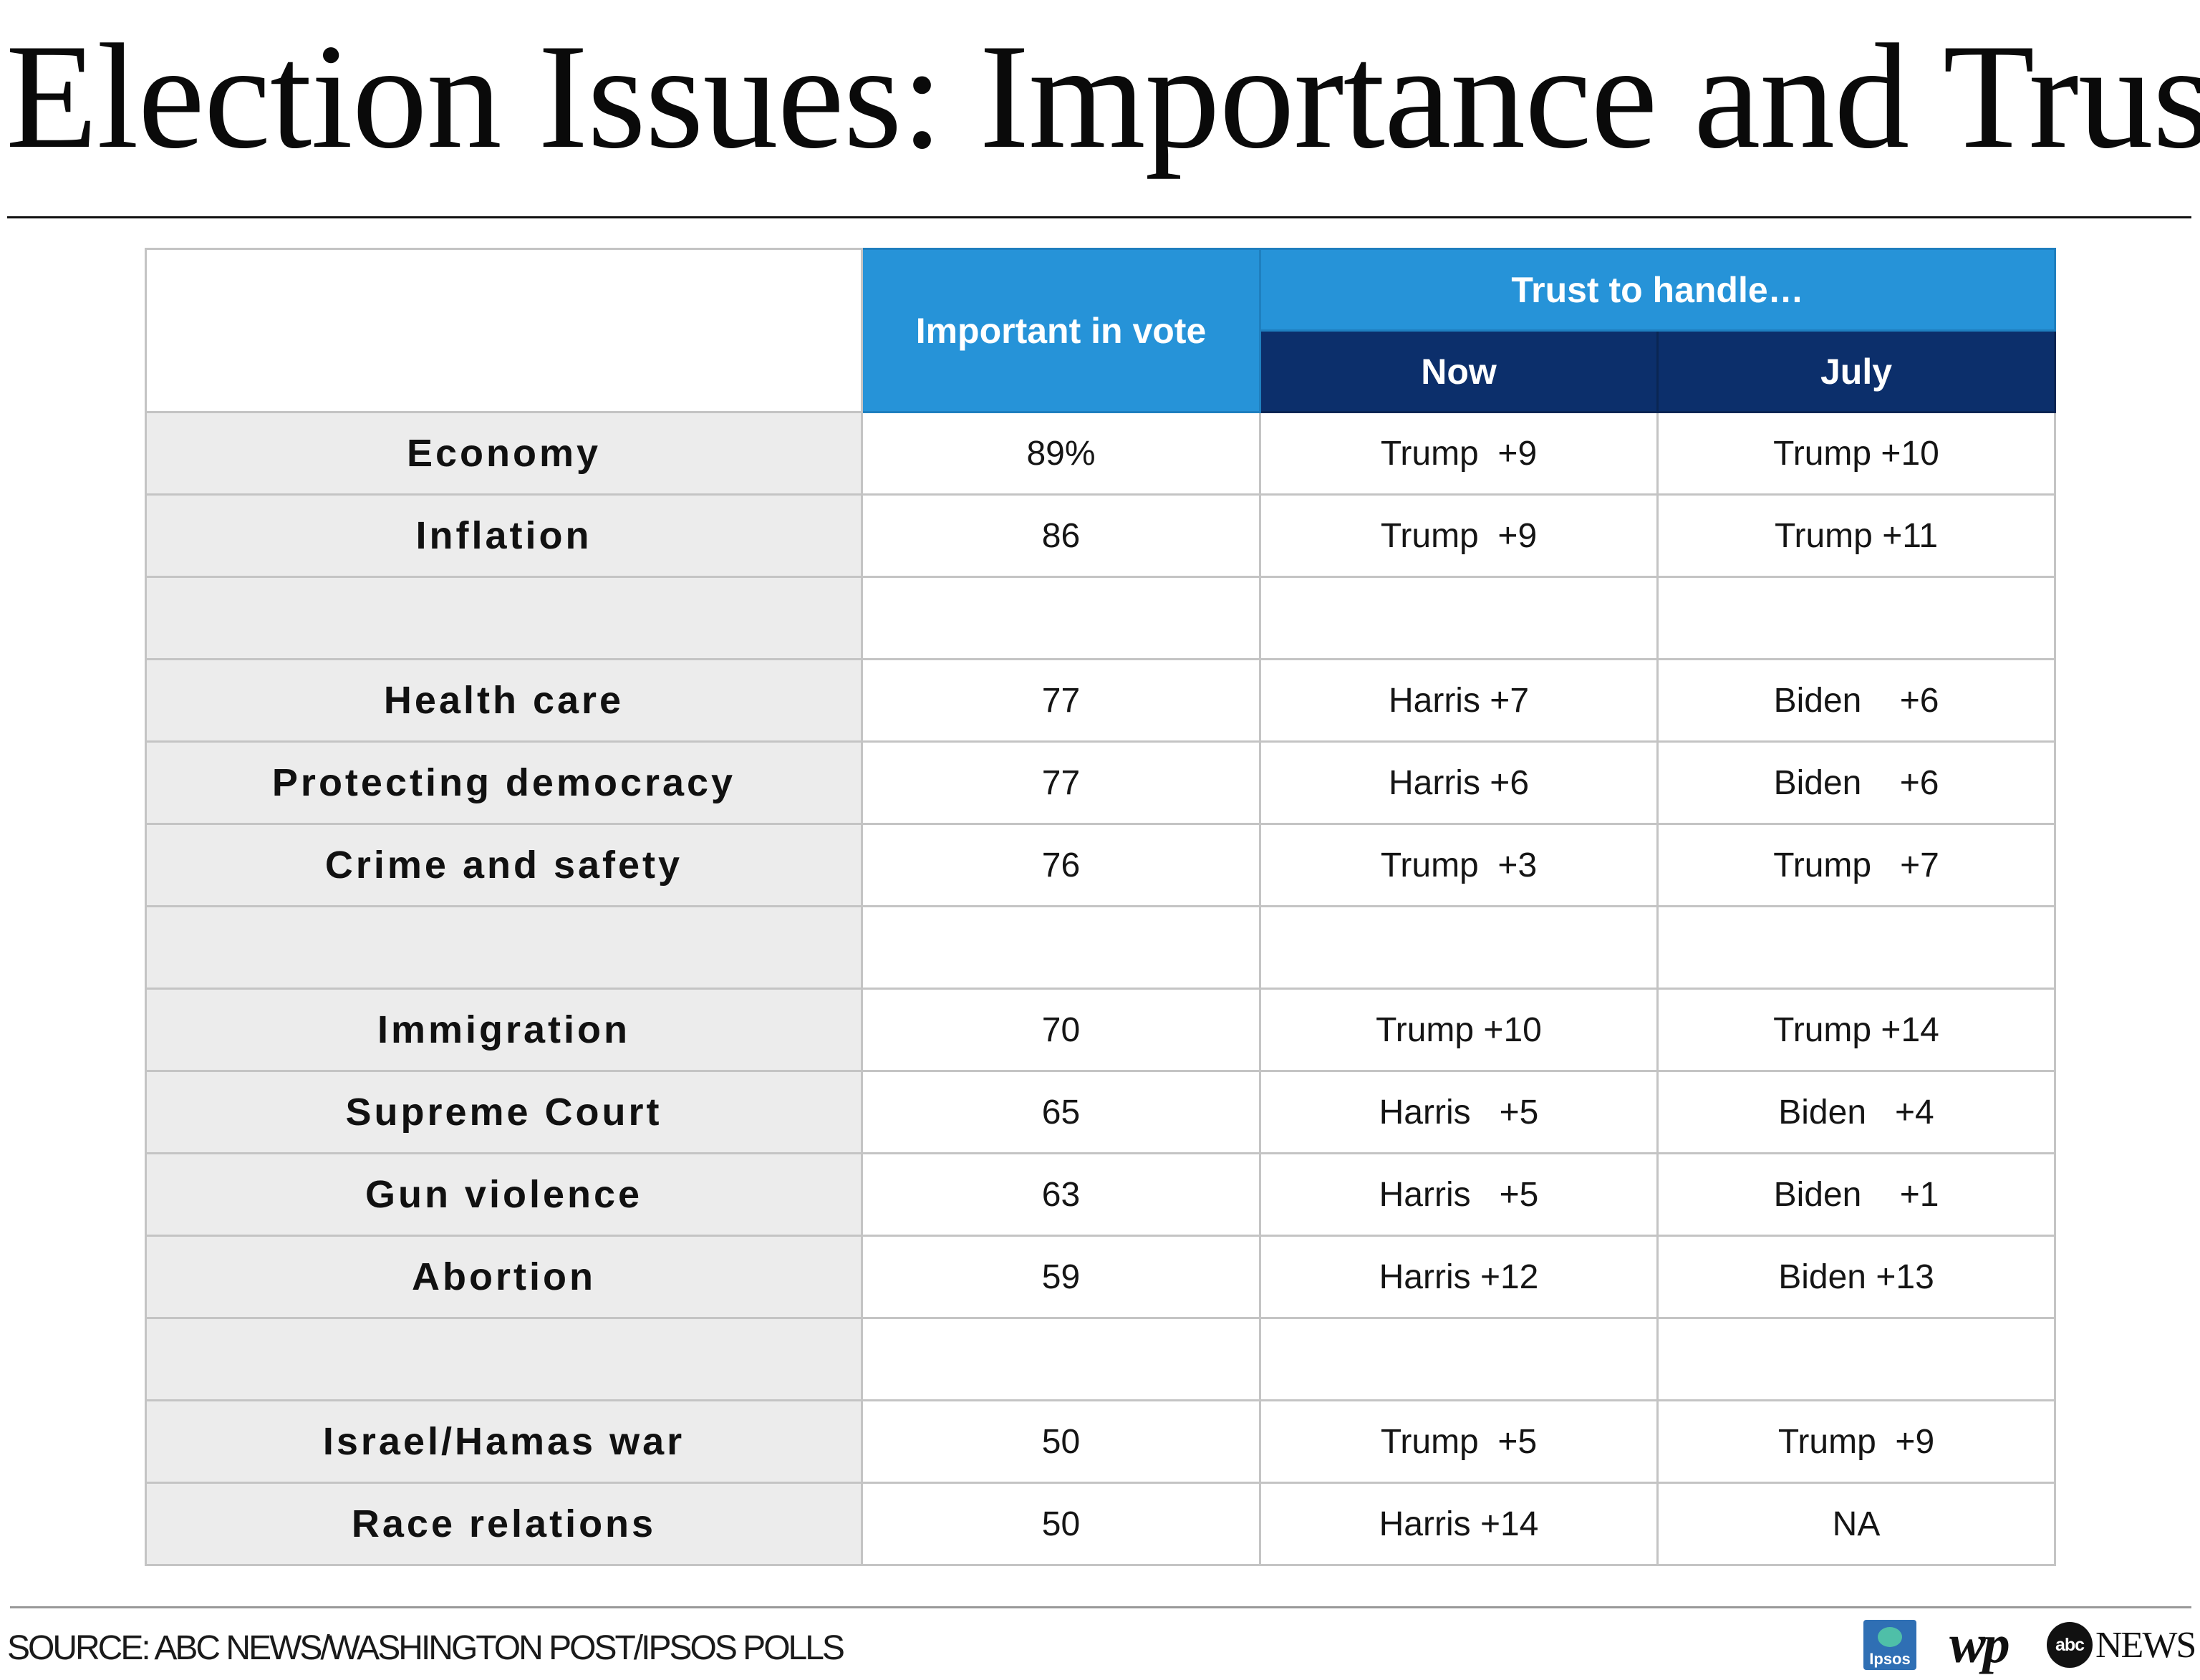 Image resolution: width=2200 pixels, height=1680 pixels. I want to click on trust-now-cell: Harris +7, so click(1459, 700).